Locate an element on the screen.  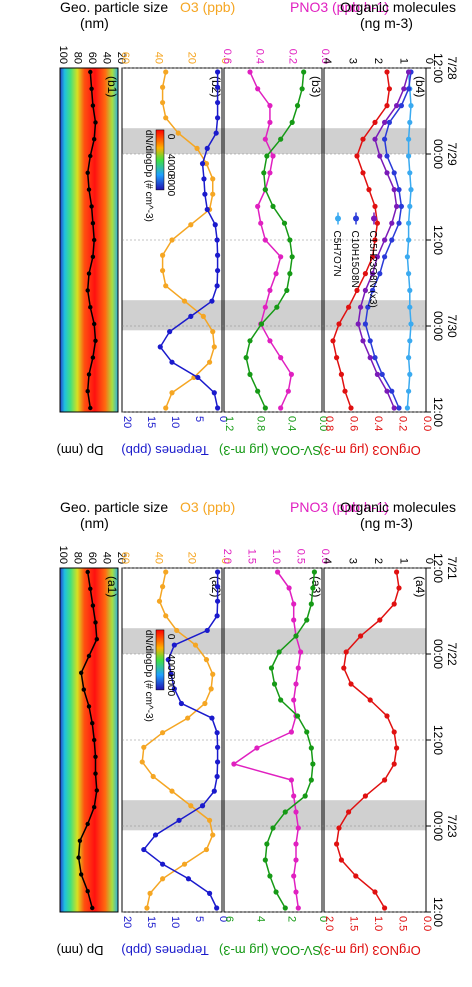
dp-axis-title: Dp (nm) is located at coordinates (80, 950).